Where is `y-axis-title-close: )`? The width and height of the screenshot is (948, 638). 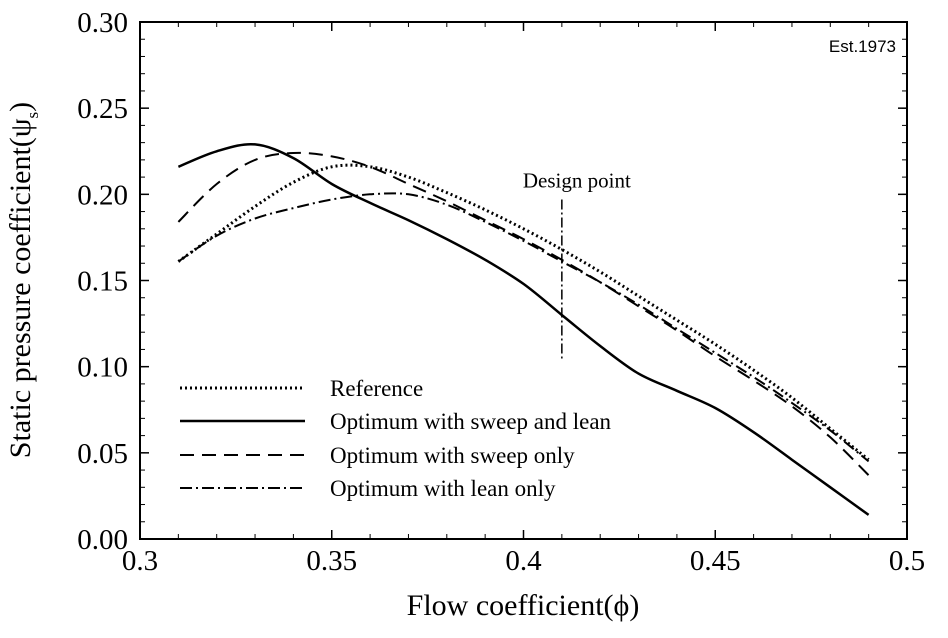 y-axis-title-close: ) is located at coordinates (20, 107).